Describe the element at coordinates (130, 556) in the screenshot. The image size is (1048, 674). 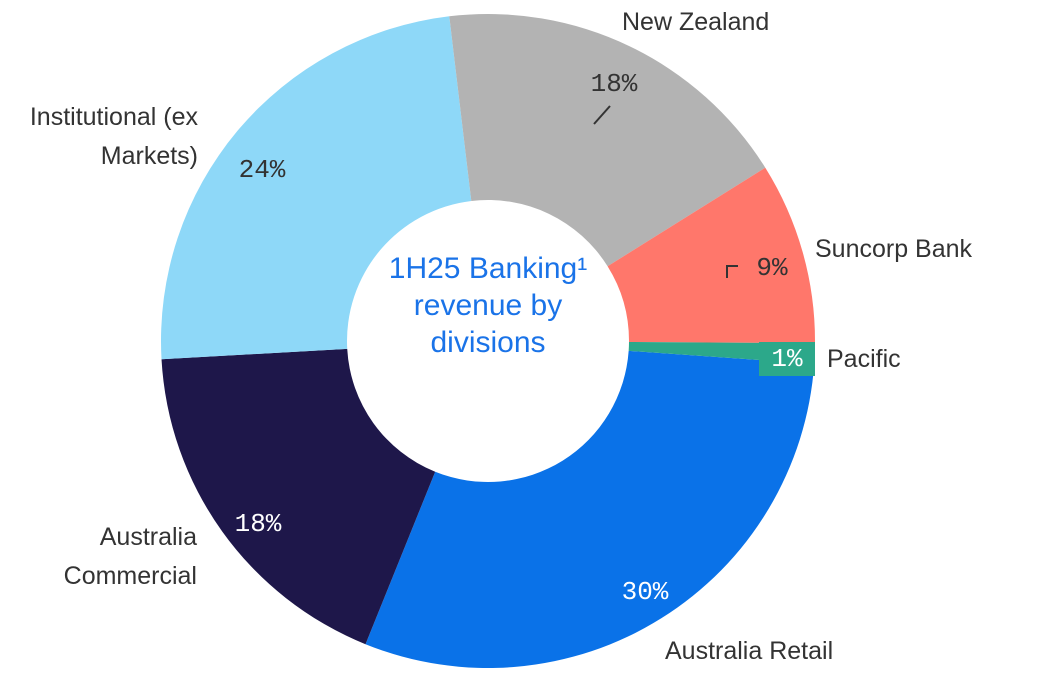
I see `category-label: Australia Commercial` at that location.